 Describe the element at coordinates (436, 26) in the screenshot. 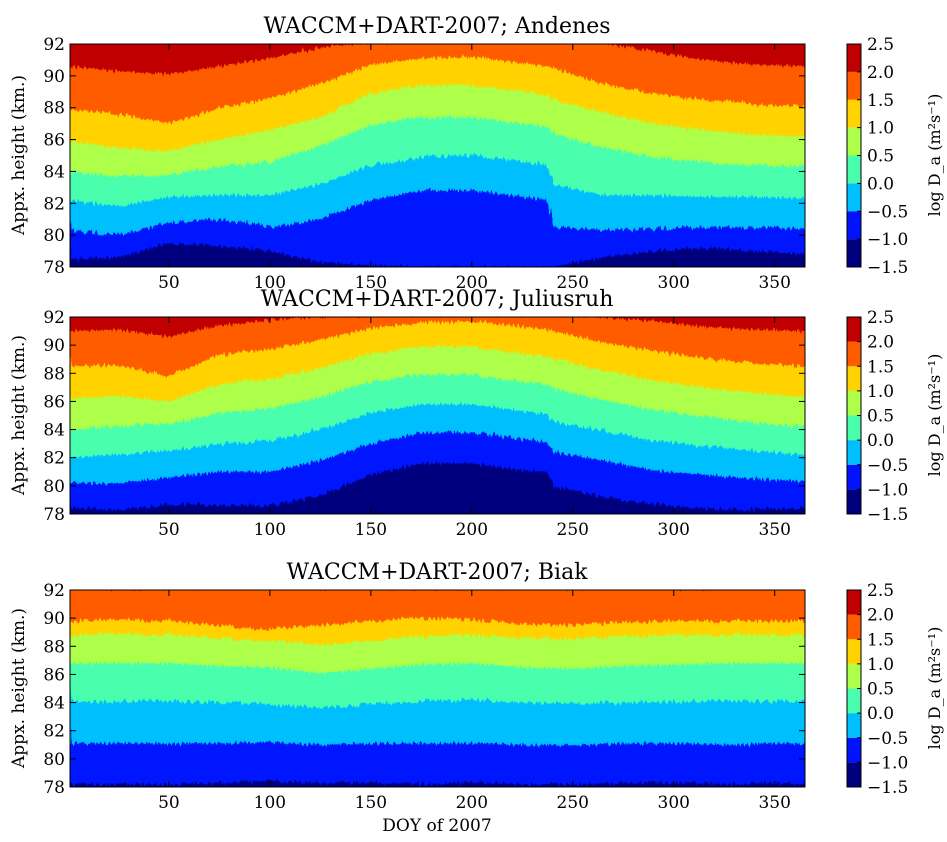

I see `panel-title: WACCM+DART-2007; Andenes` at that location.